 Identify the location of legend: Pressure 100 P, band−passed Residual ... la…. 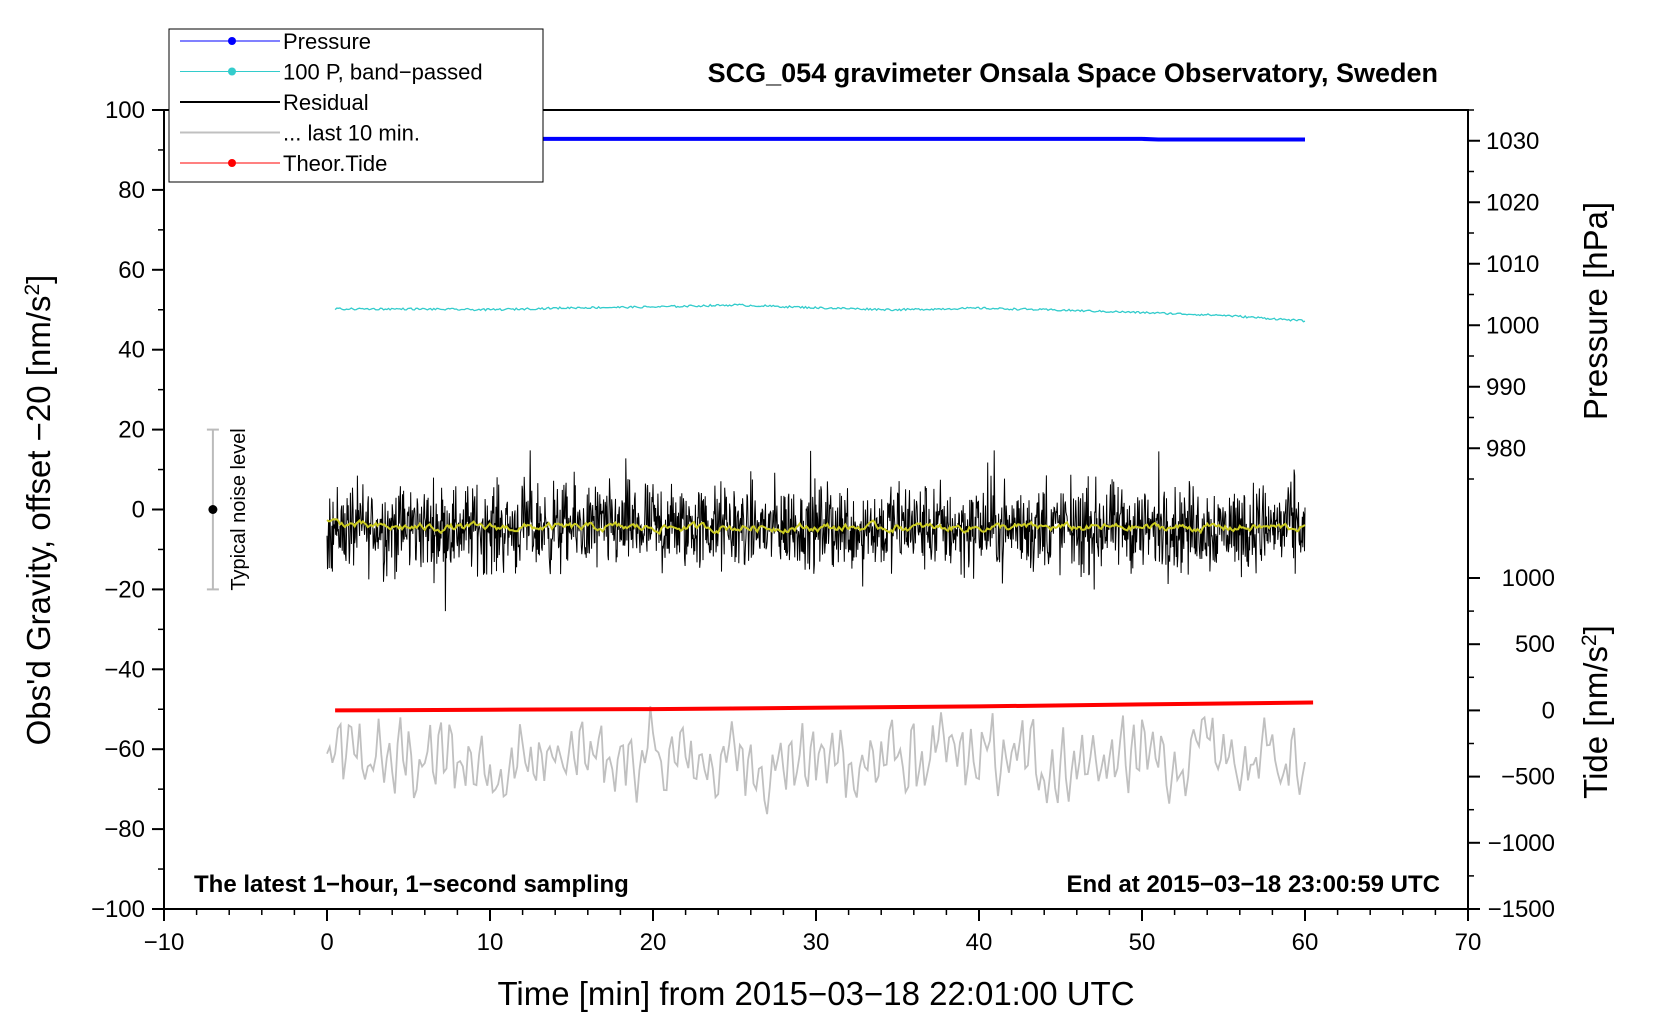
(356, 105).